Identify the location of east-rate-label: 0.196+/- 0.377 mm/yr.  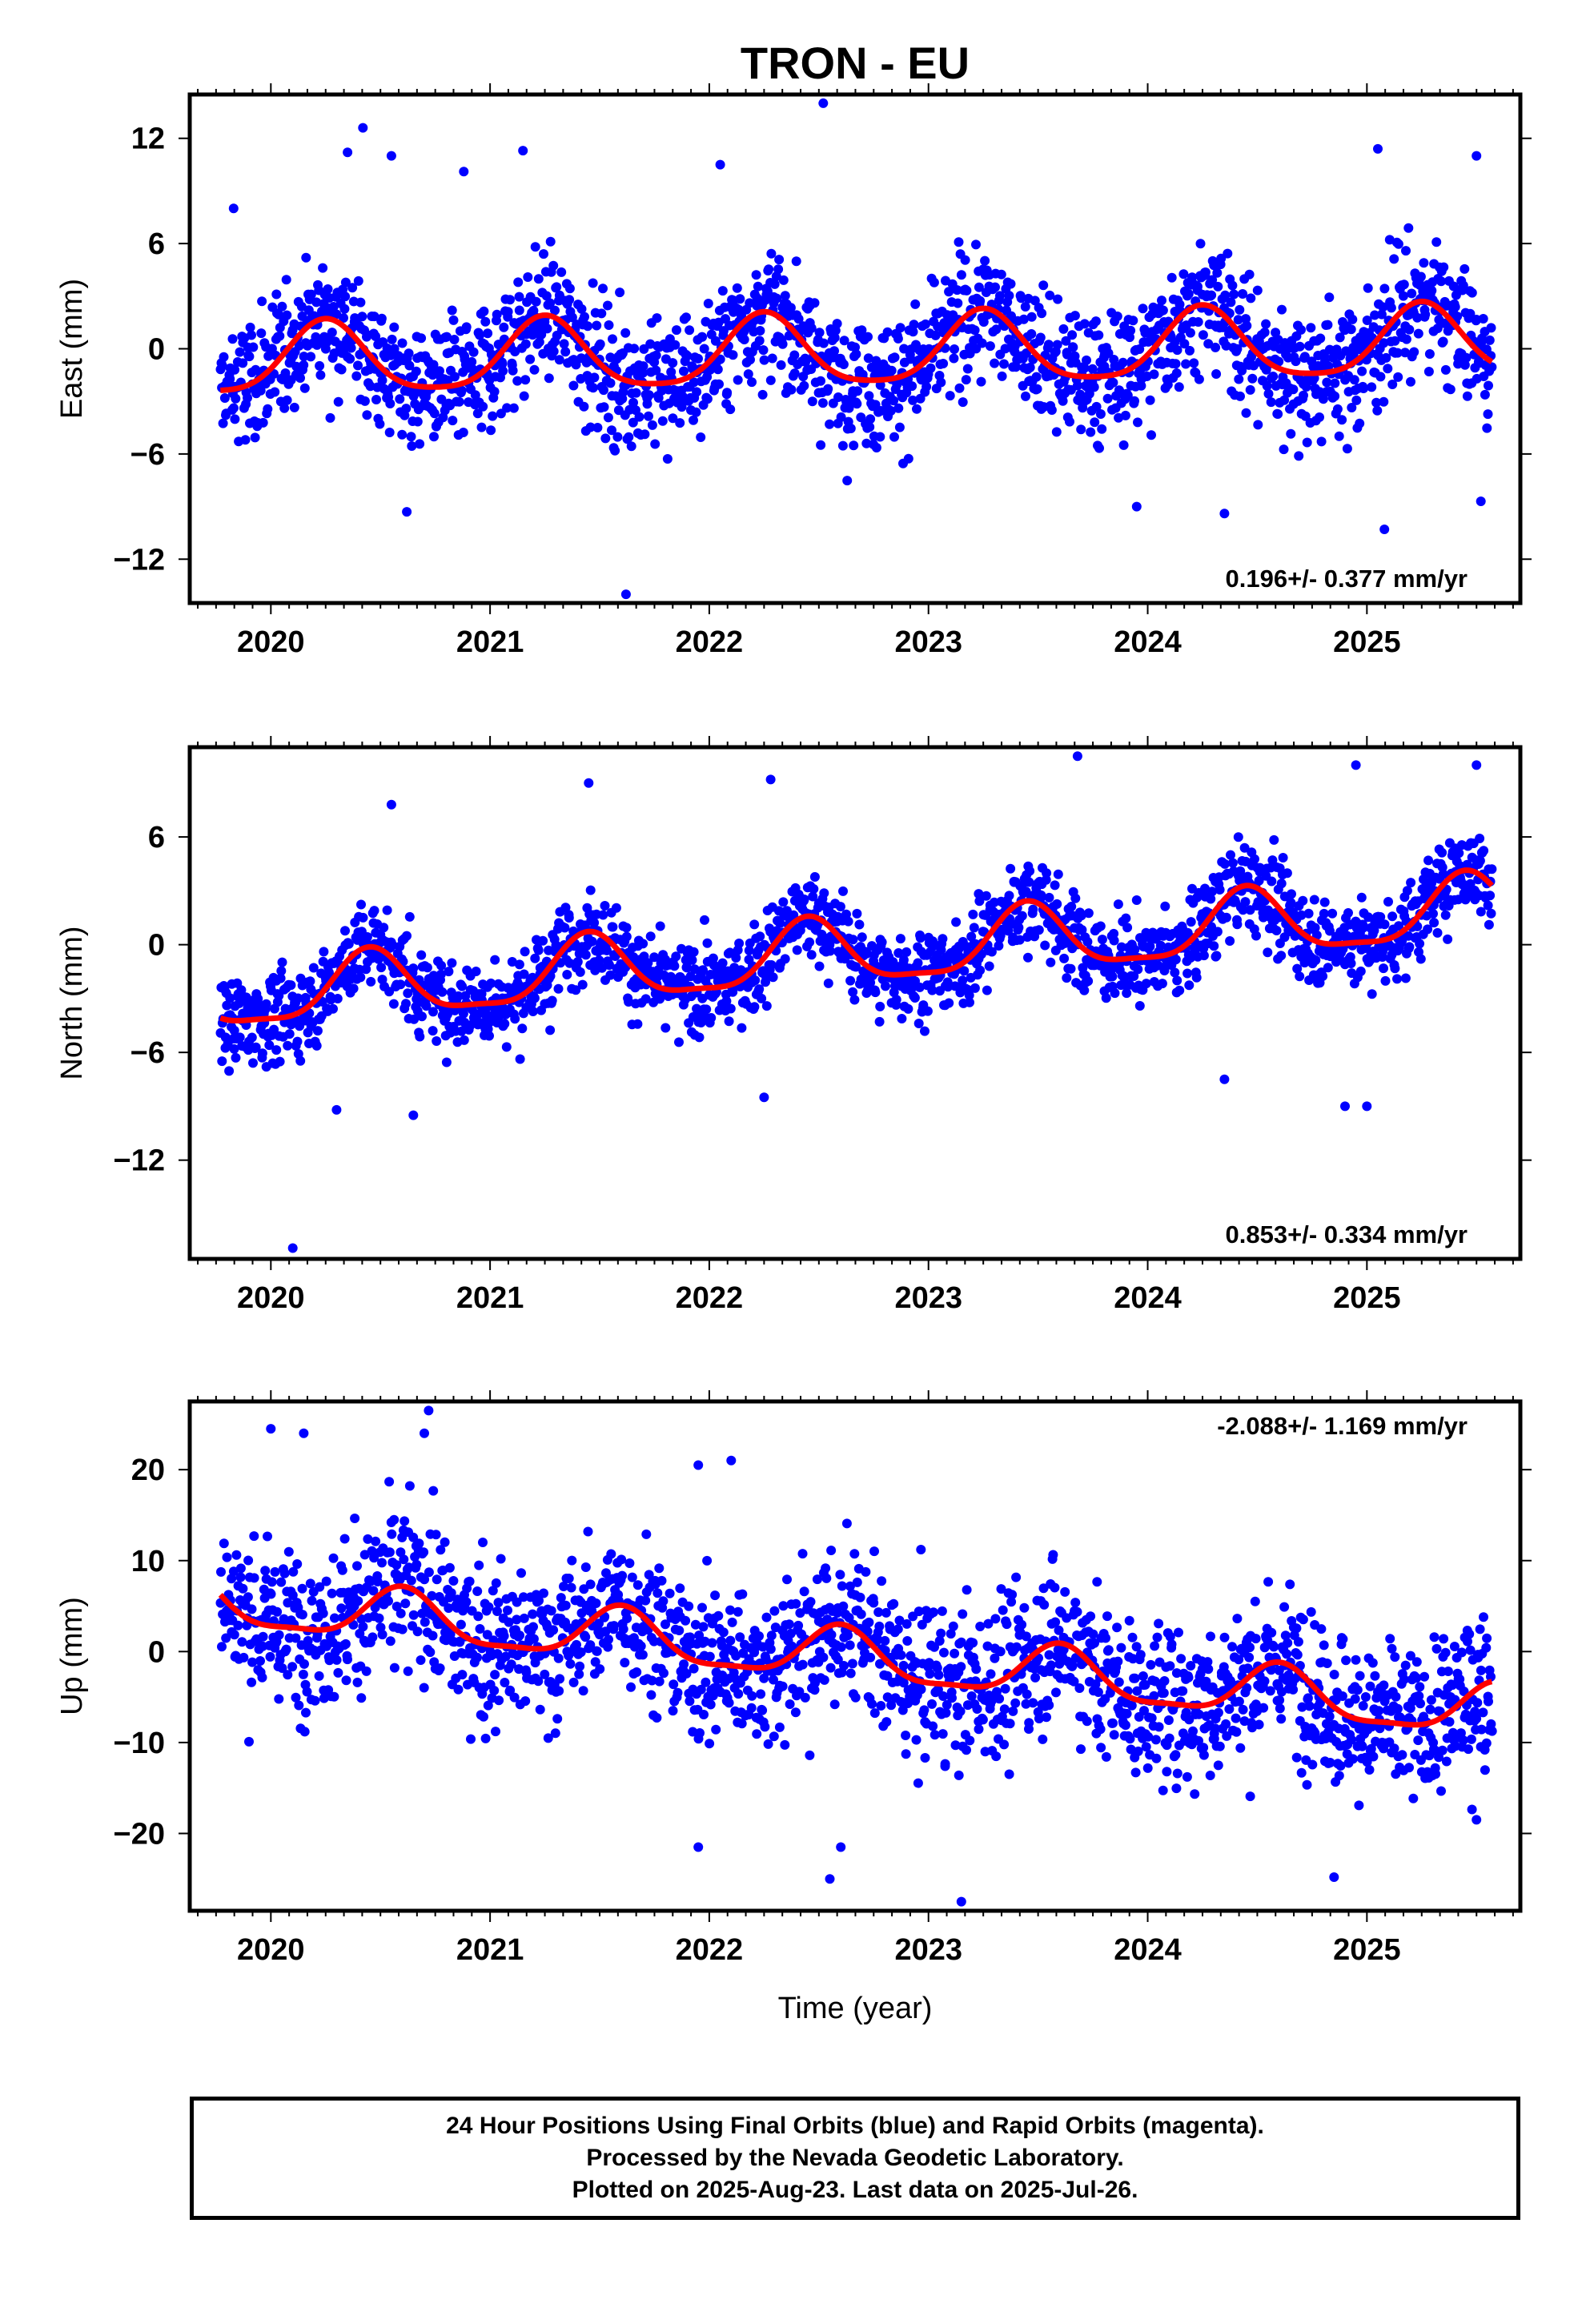
(1347, 579).